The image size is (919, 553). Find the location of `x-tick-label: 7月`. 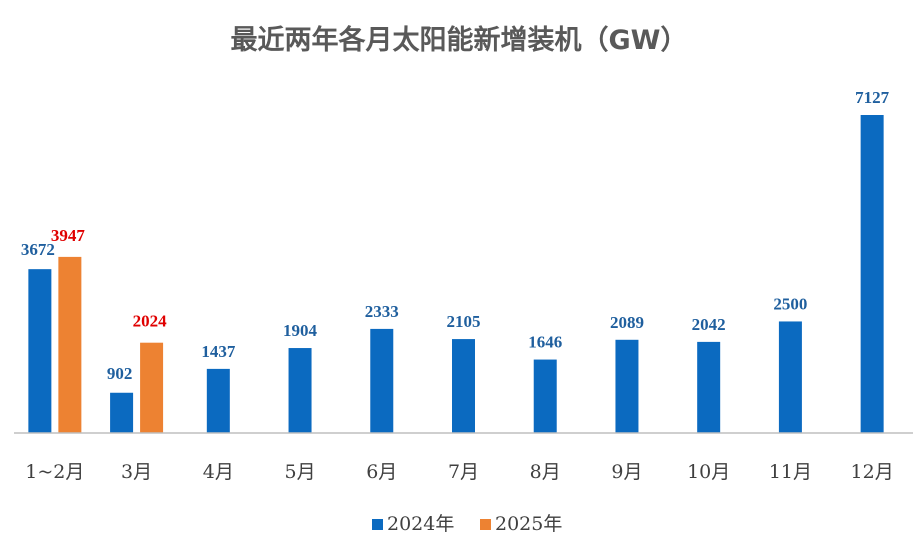

x-tick-label: 7月 is located at coordinates (463, 472).